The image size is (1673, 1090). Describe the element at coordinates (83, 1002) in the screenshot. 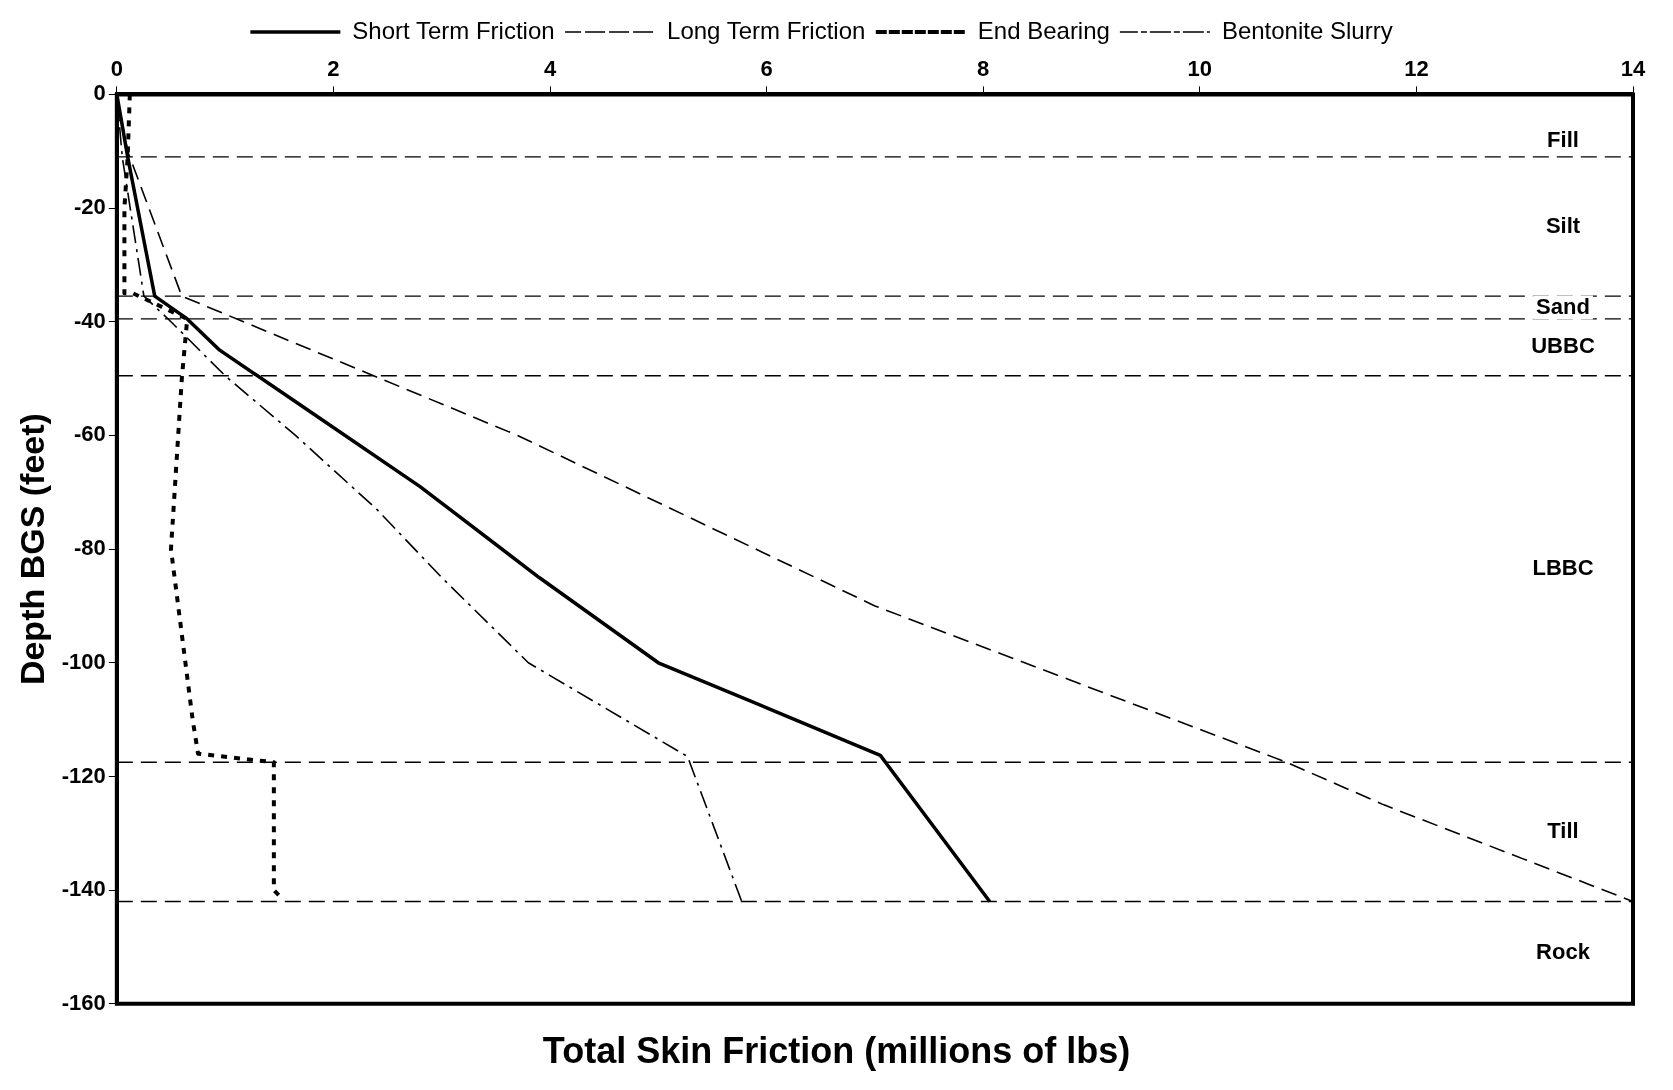

I see `y-tick-label: -160` at that location.